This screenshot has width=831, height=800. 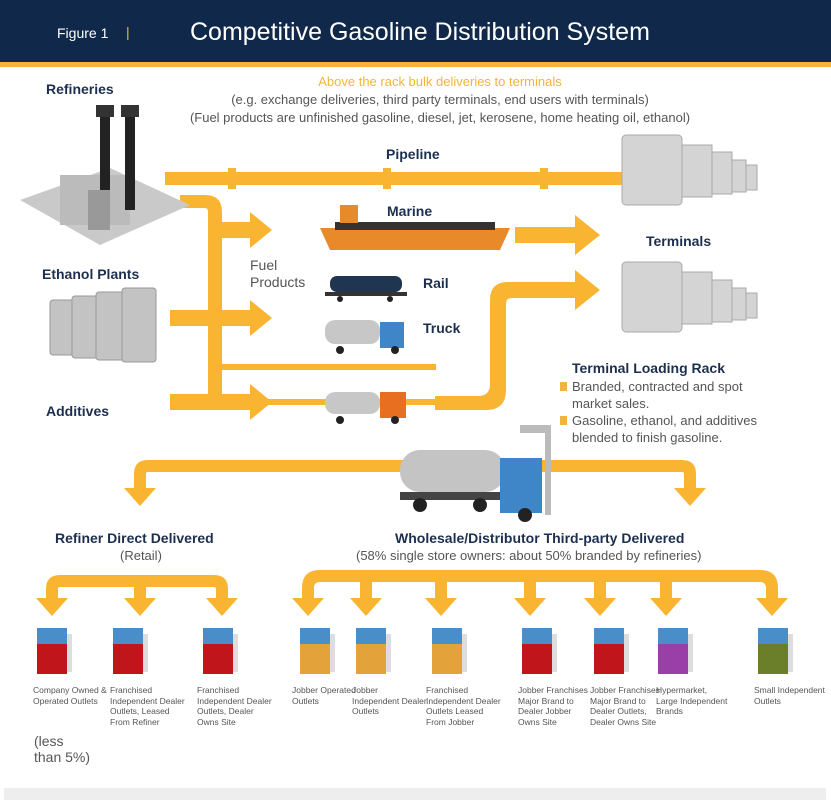 I want to click on fuel-arrow-mid, so click(x=221, y=318).